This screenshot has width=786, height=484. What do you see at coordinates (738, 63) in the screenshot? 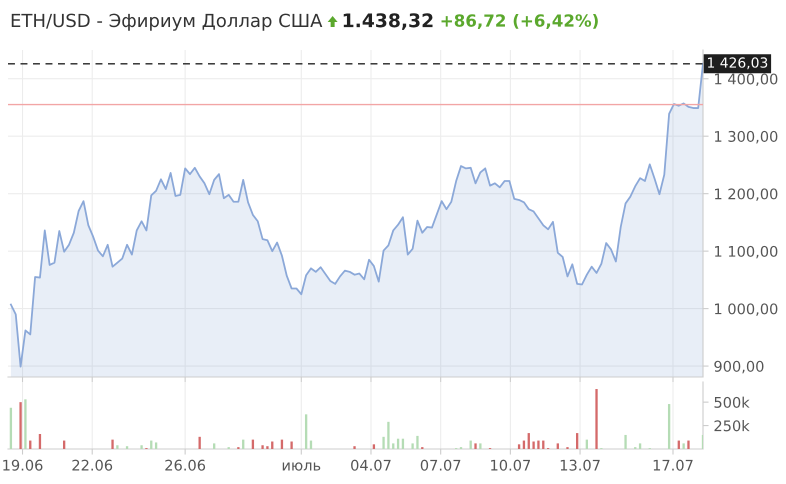
I see `ref-line-label: 1 426,03` at bounding box center [738, 63].